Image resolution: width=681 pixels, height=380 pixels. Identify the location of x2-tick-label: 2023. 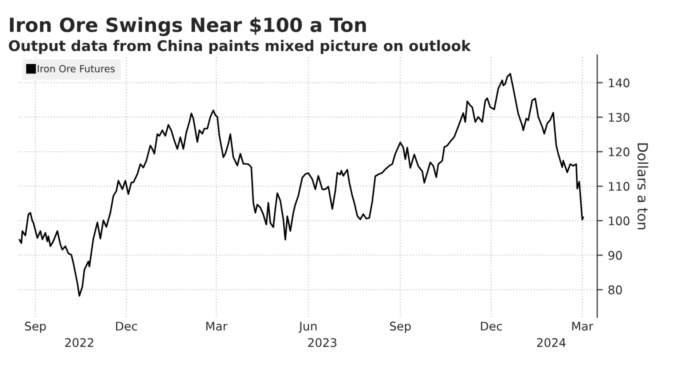
(322, 343).